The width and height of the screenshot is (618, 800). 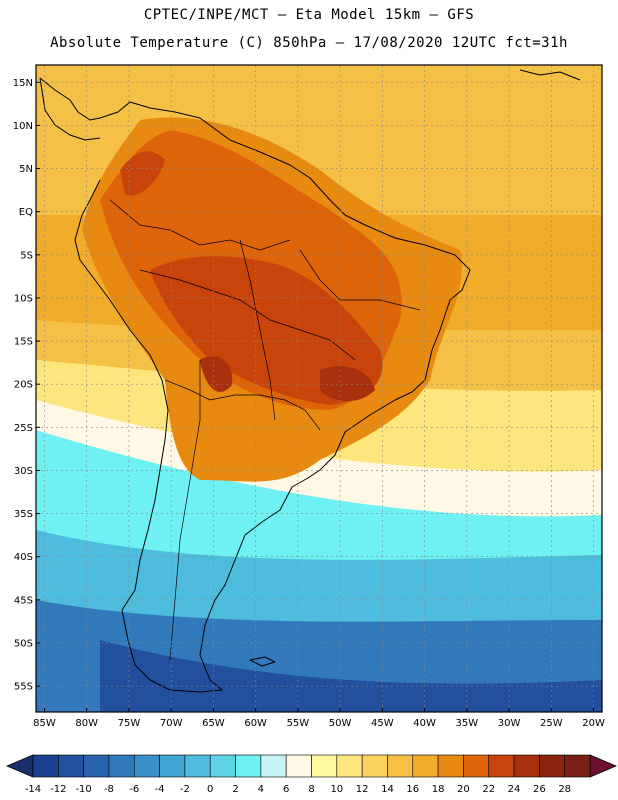 I want to click on colorbar-label: -12, so click(x=58, y=789).